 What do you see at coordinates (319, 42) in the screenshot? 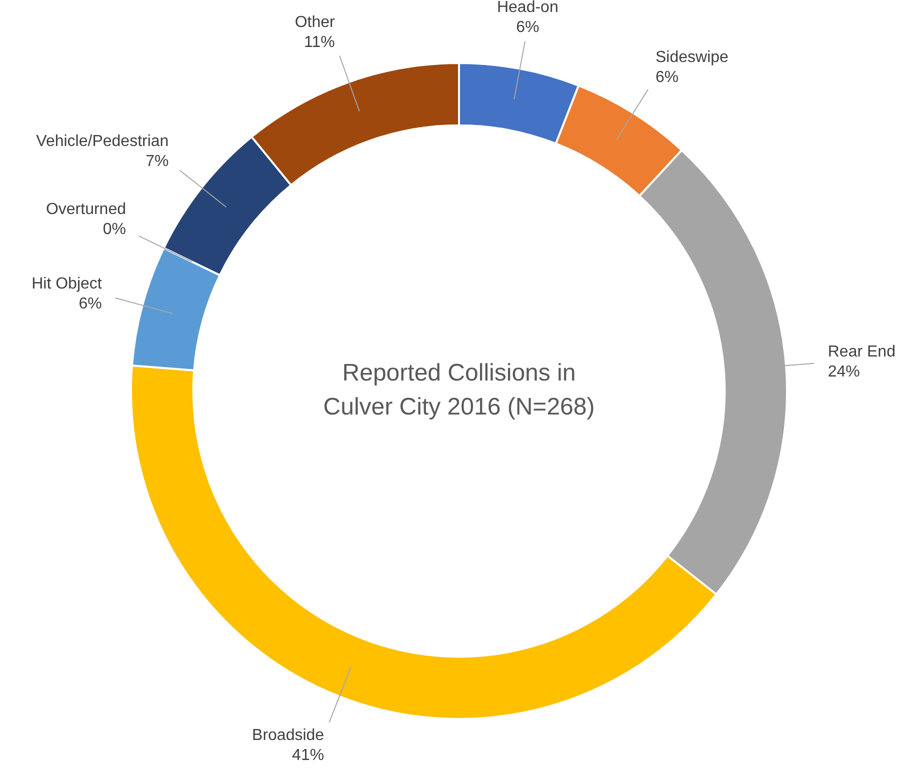
I see `data-label: 11%` at bounding box center [319, 42].